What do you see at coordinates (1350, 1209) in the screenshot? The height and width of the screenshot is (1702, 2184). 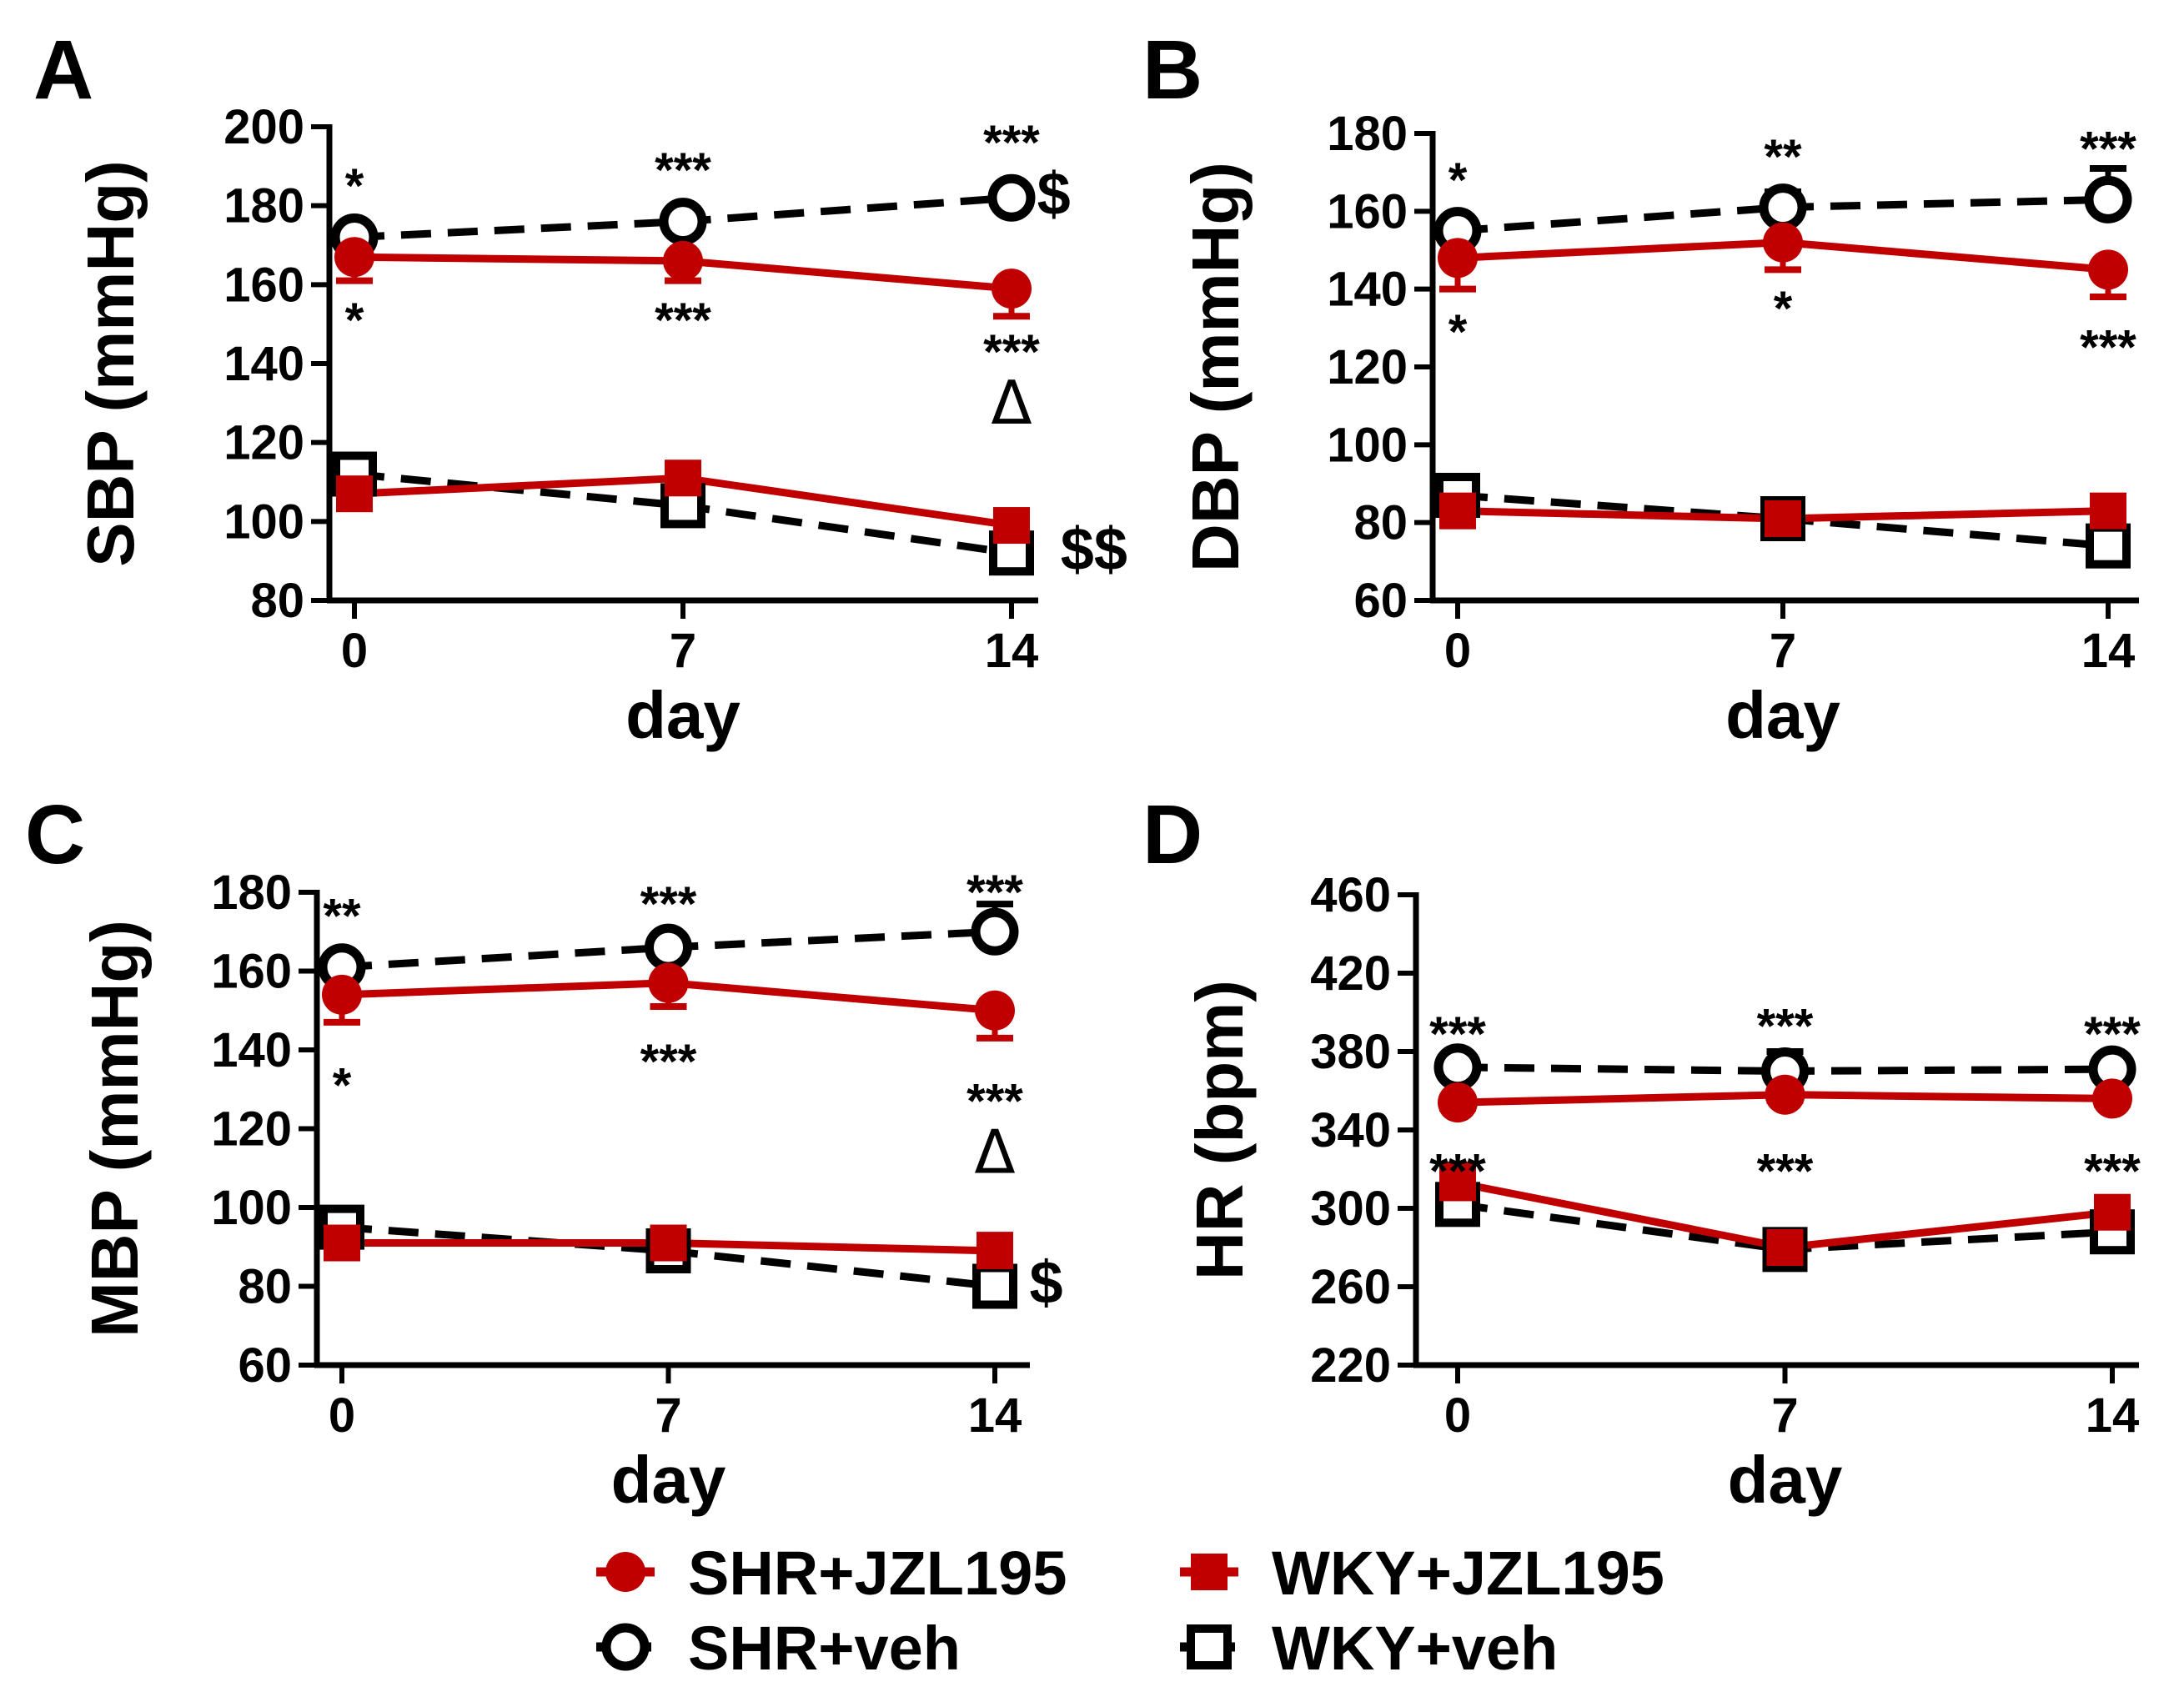 I see `y-tick-label: 300` at bounding box center [1350, 1209].